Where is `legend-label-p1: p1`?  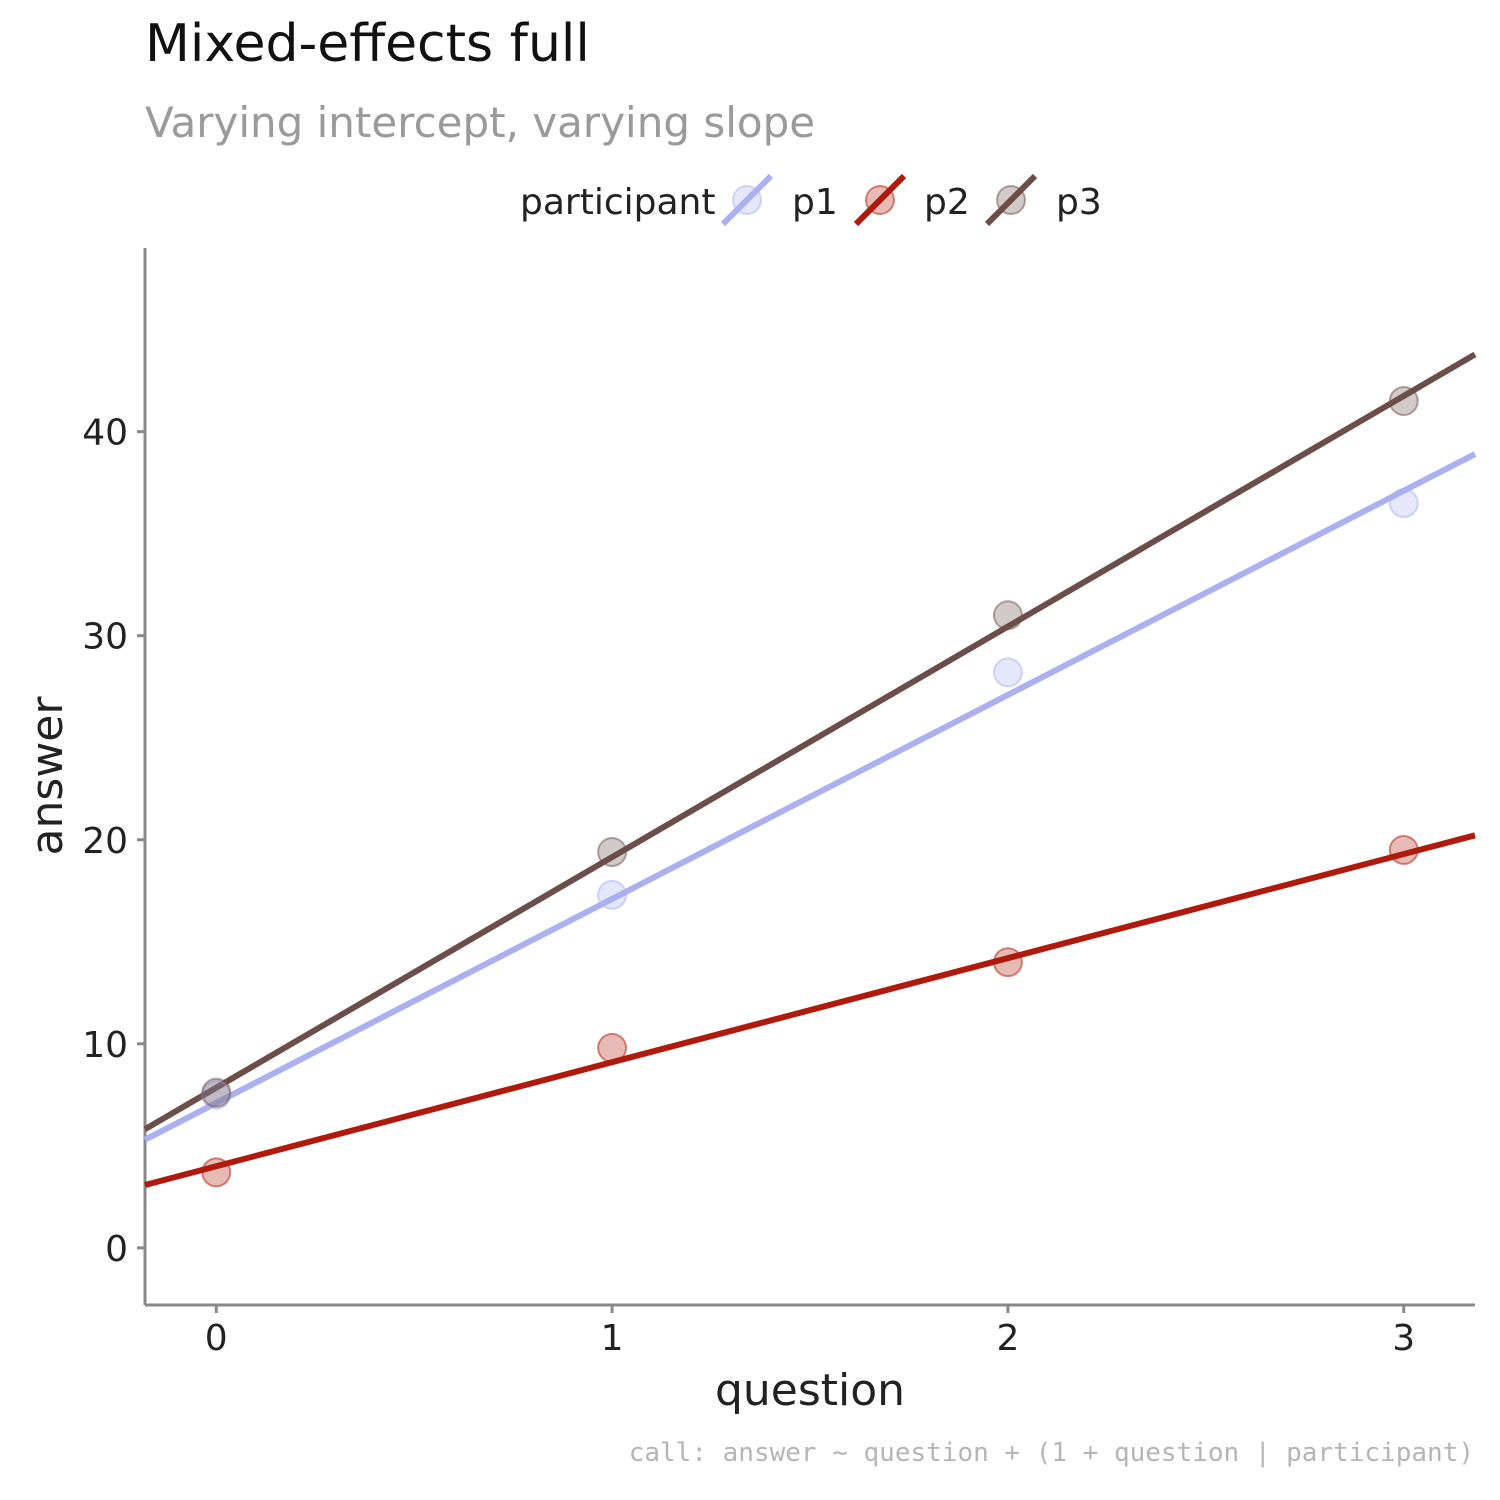
legend-label-p1: p1 is located at coordinates (815, 202).